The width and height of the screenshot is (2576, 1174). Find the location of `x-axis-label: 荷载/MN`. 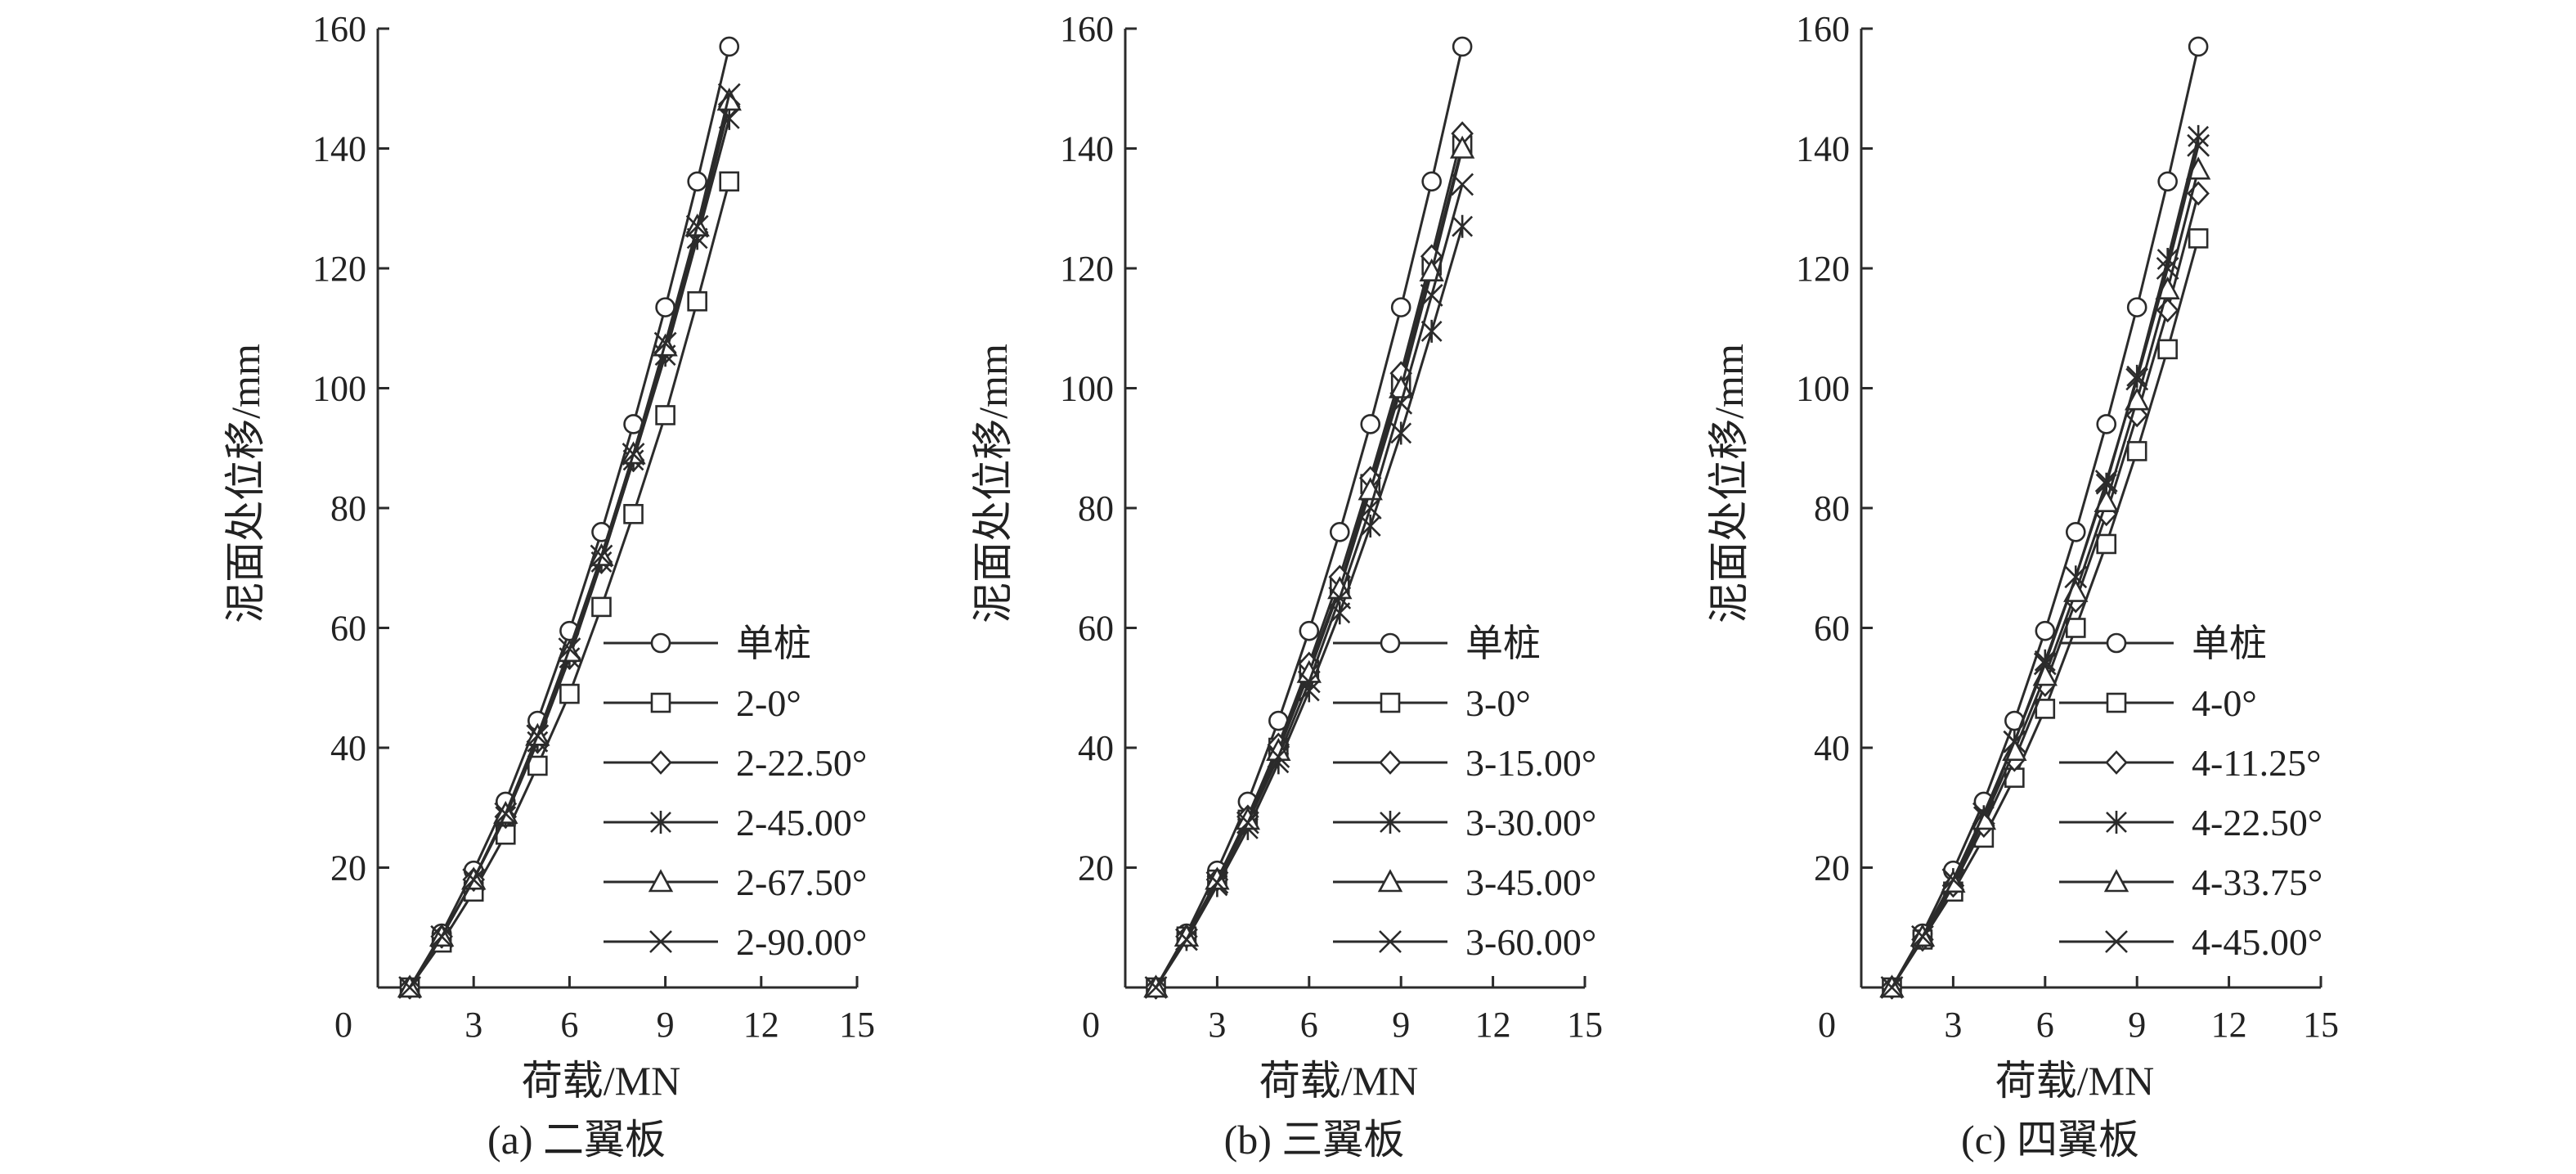

x-axis-label: 荷载/MN is located at coordinates (601, 1081).